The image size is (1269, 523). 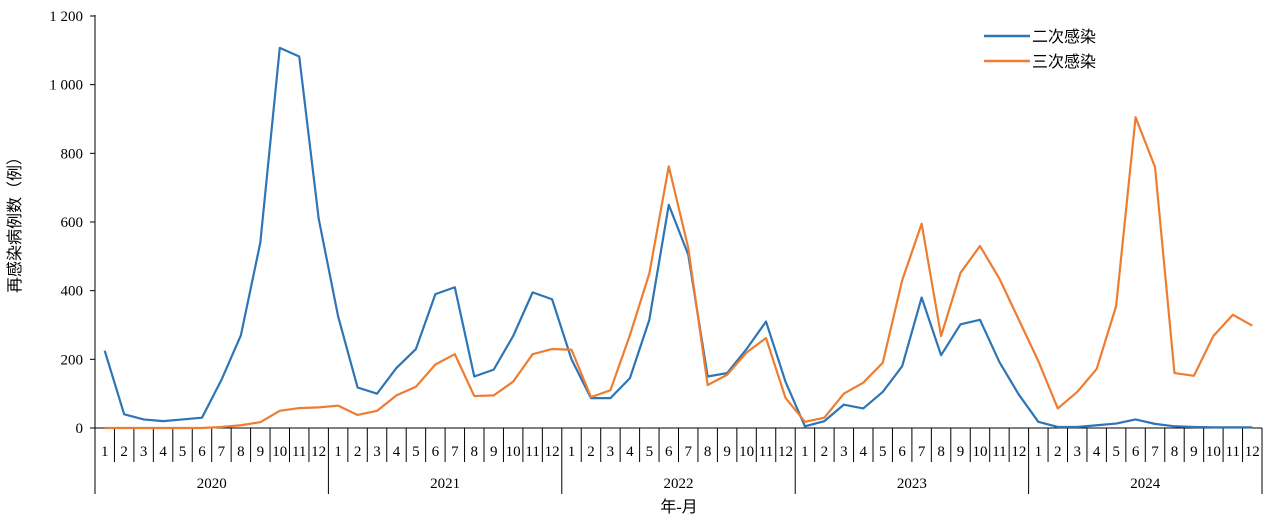 I want to click on y-tick-label: 200, so click(x=72, y=360).